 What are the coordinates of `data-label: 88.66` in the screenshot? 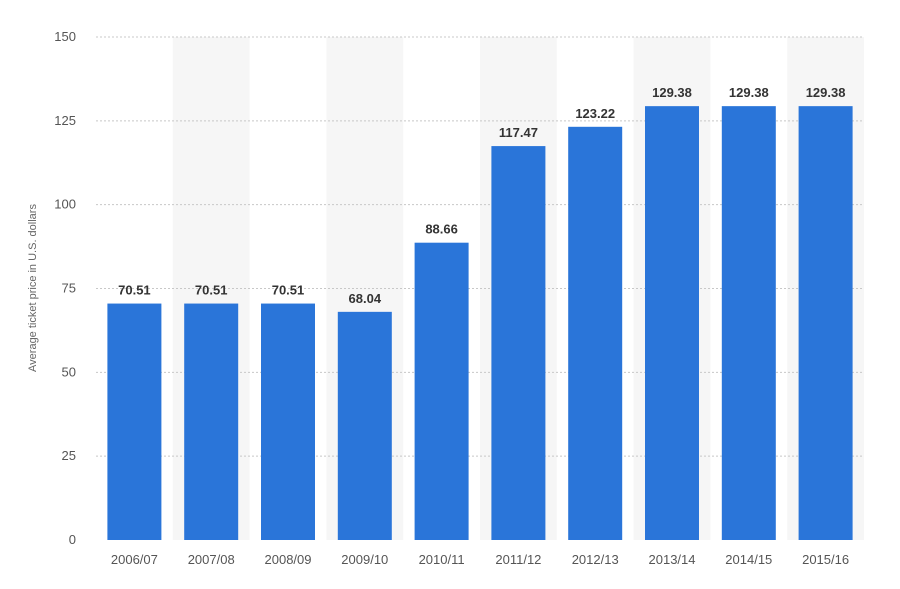 It's located at (441, 229).